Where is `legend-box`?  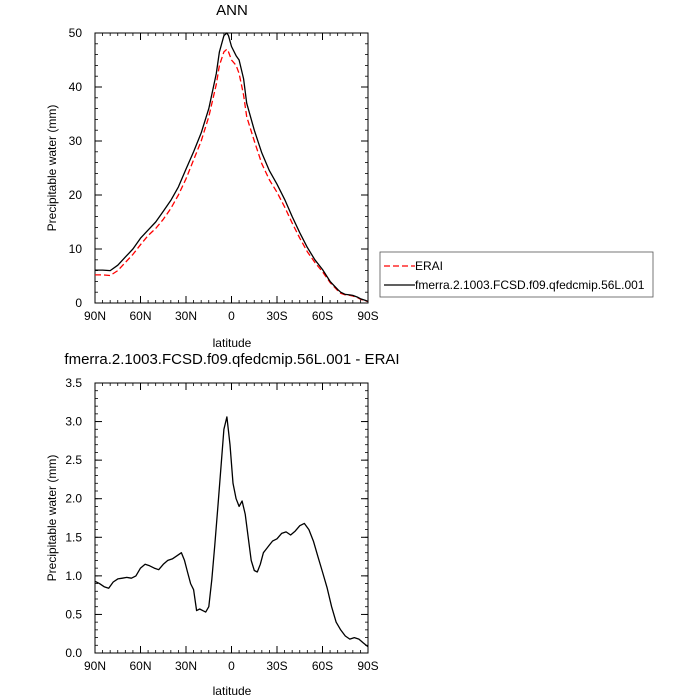 legend-box is located at coordinates (516, 274).